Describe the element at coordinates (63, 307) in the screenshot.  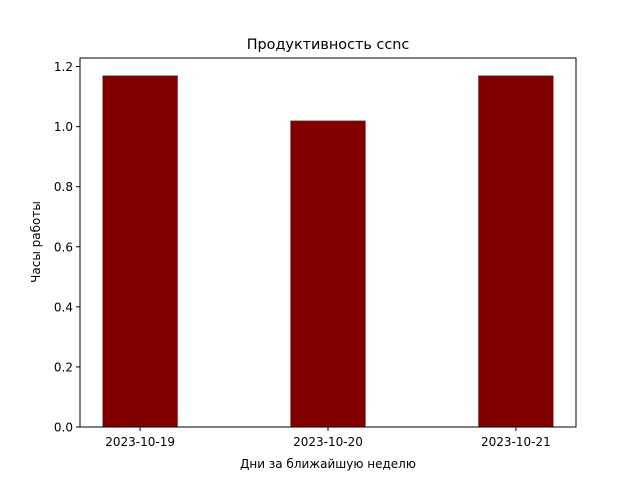
I see `y-tick-label: 0.4` at that location.